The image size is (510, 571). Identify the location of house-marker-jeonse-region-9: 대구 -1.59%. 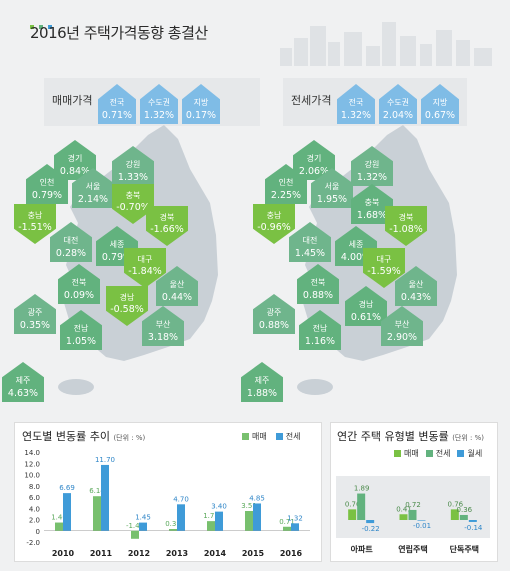
(384, 268).